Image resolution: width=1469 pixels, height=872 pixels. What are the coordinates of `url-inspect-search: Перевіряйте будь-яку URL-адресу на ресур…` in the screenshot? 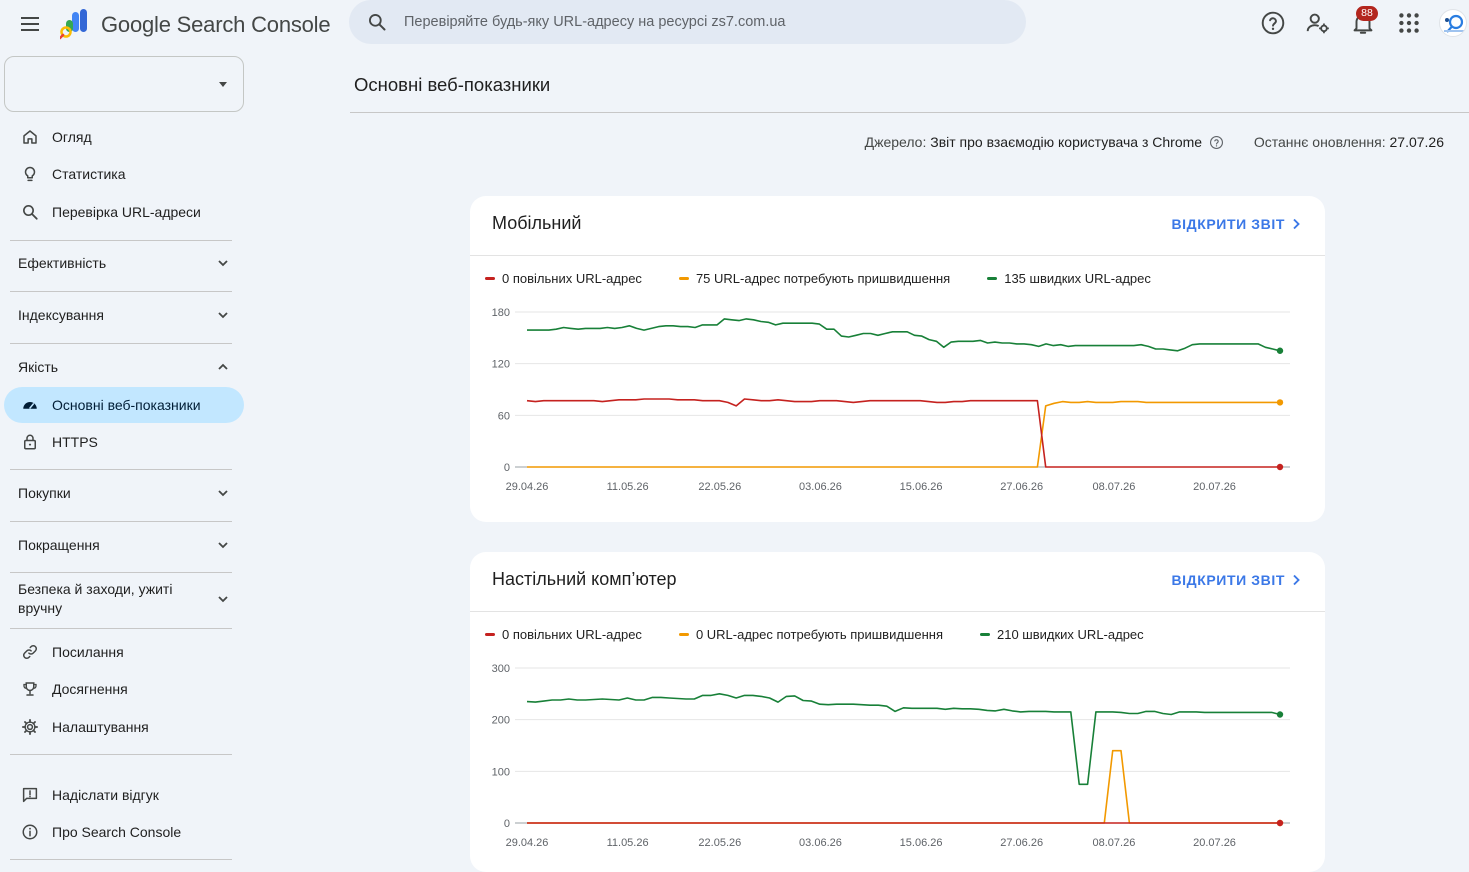 It's located at (687, 22).